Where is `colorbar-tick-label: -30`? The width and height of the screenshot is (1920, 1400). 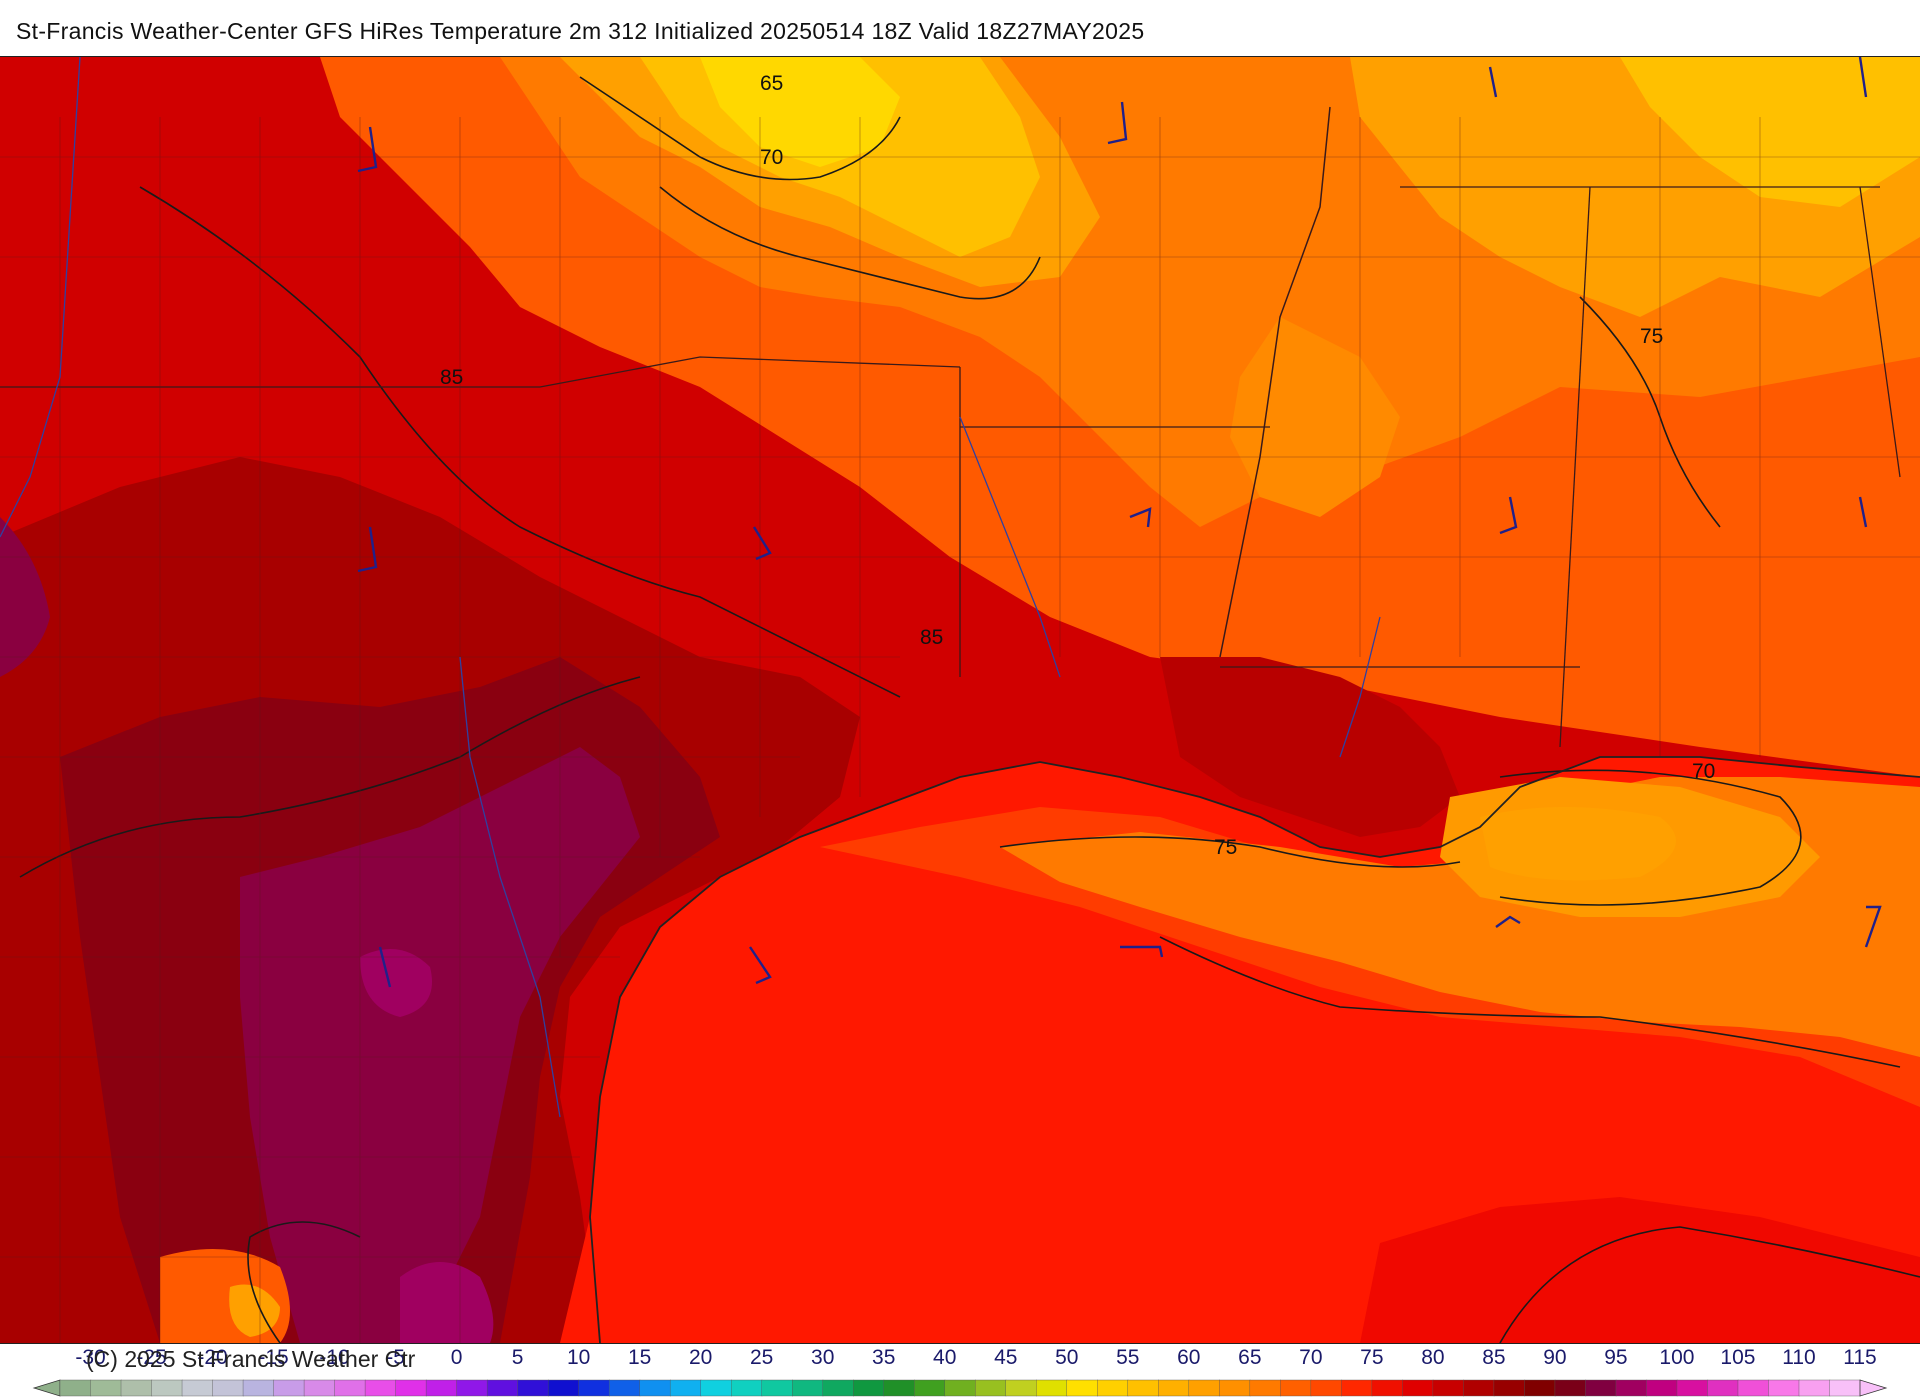
colorbar-tick-label: -30 is located at coordinates (90, 1357).